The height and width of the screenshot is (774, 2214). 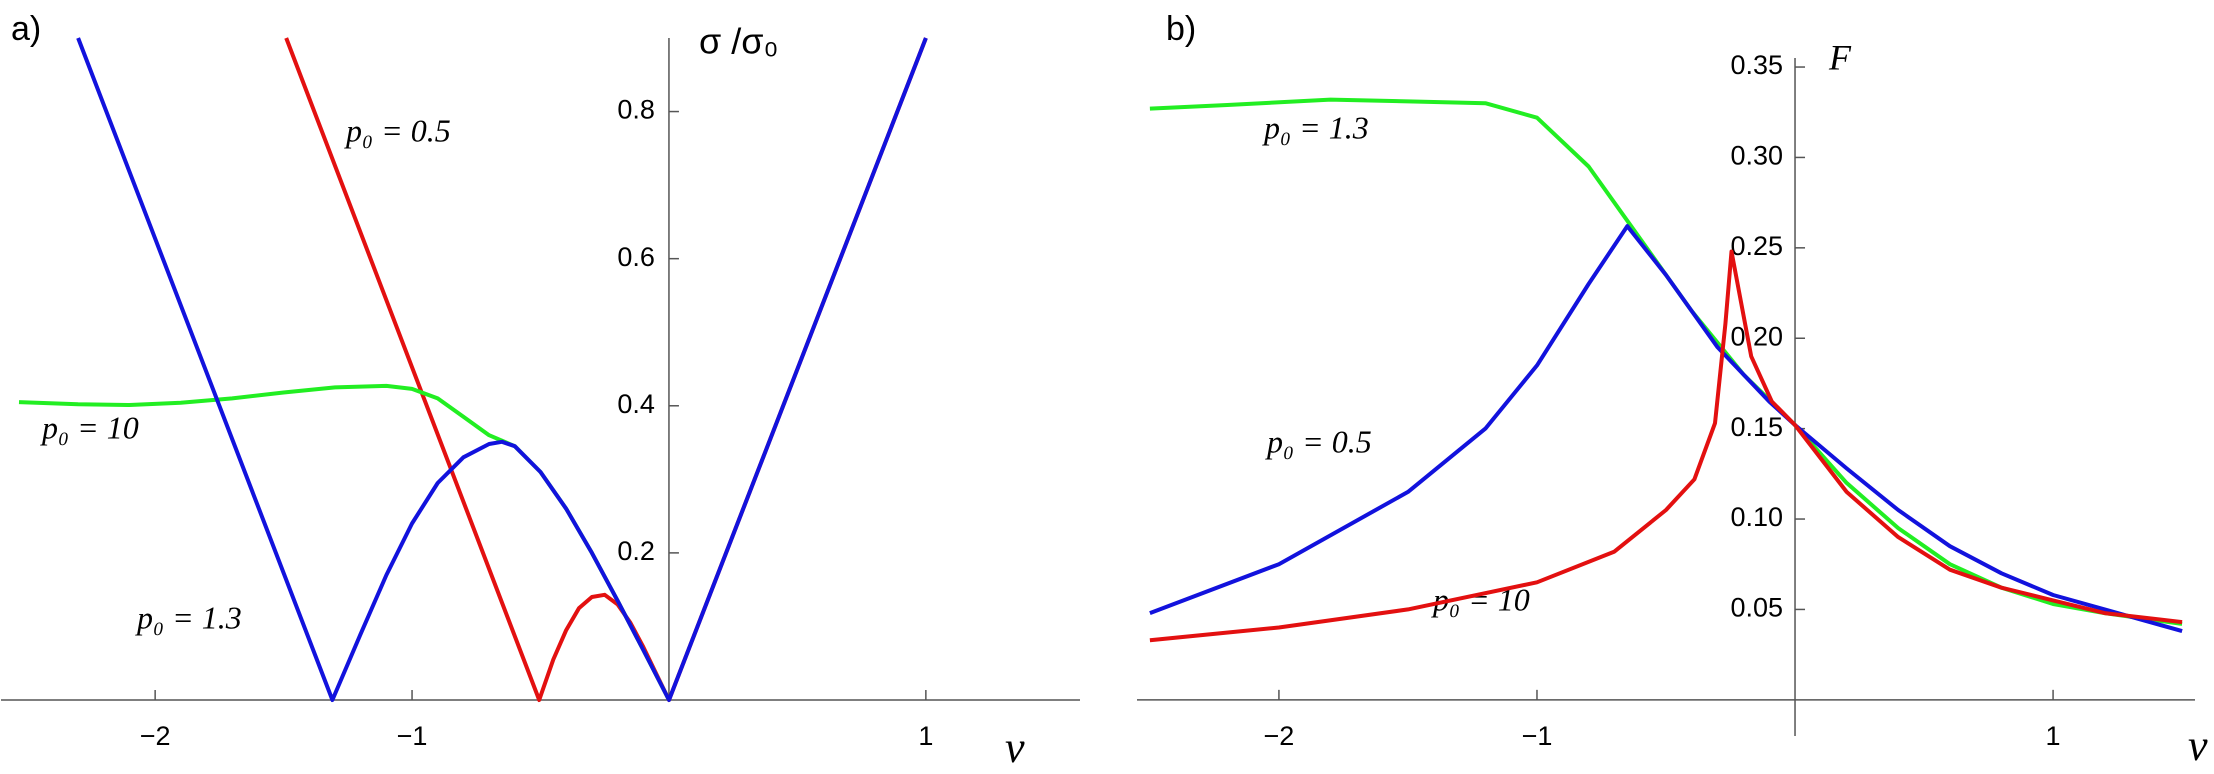 I want to click on panel-label: b), so click(x=1181, y=29).